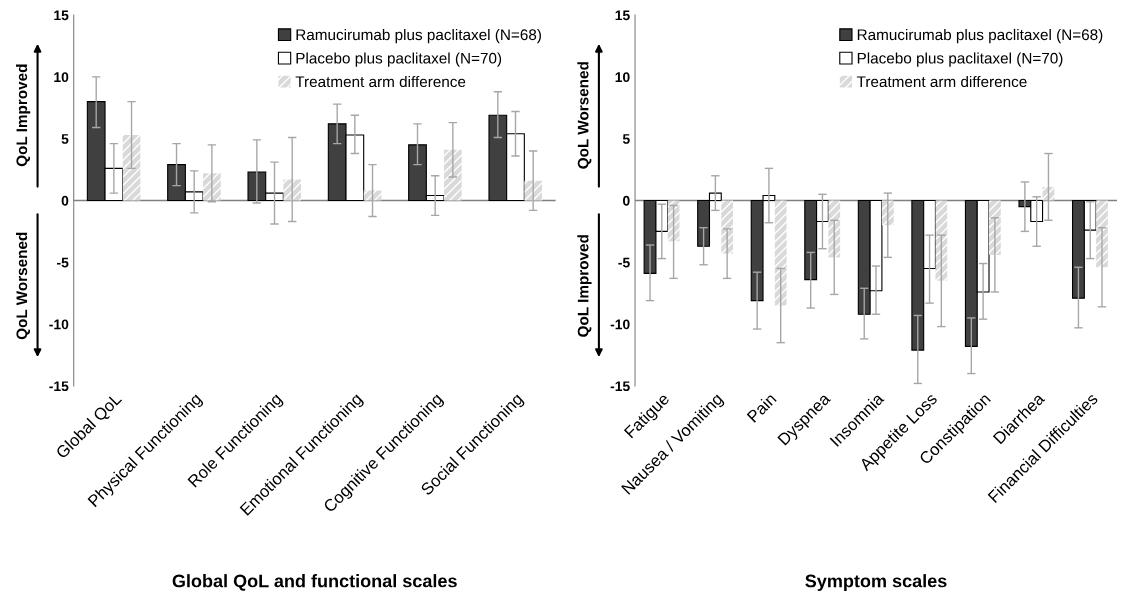 Image resolution: width=1134 pixels, height=603 pixels. What do you see at coordinates (761, 407) in the screenshot?
I see `x-tick-label: Pain` at bounding box center [761, 407].